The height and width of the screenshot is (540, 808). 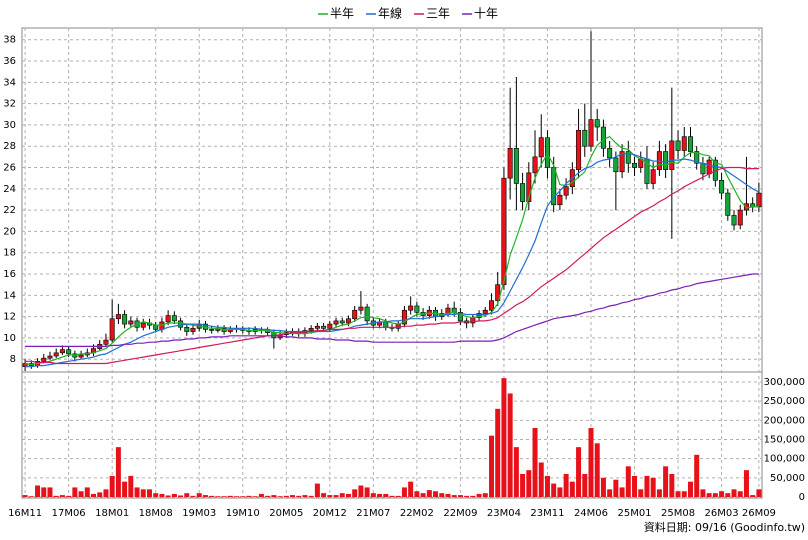 I want to click on volume-tick-label: 100,000, so click(x=784, y=459).